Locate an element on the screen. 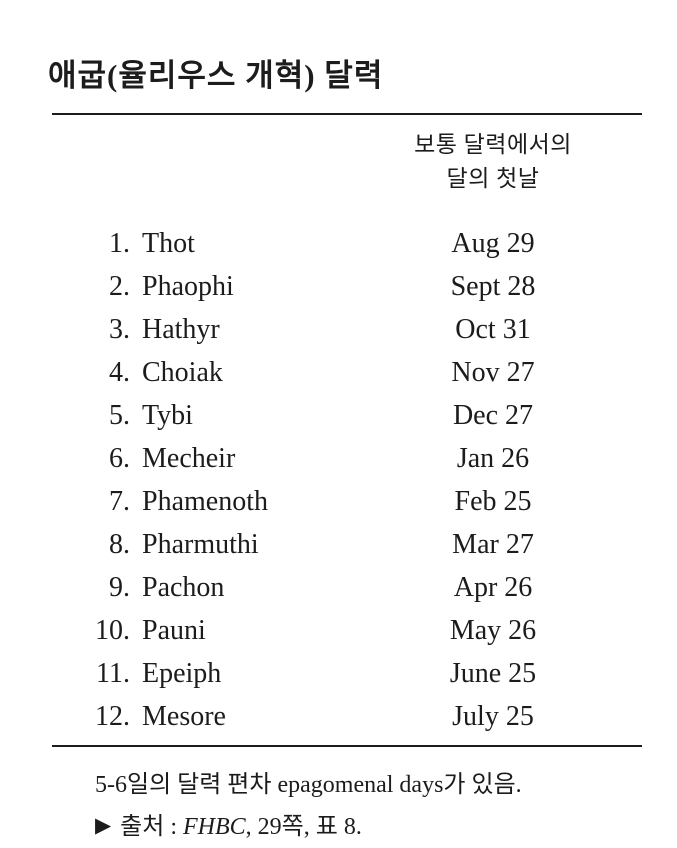 This screenshot has height=848, width=677. egyptian-month-name: Tybi is located at coordinates (167, 415).